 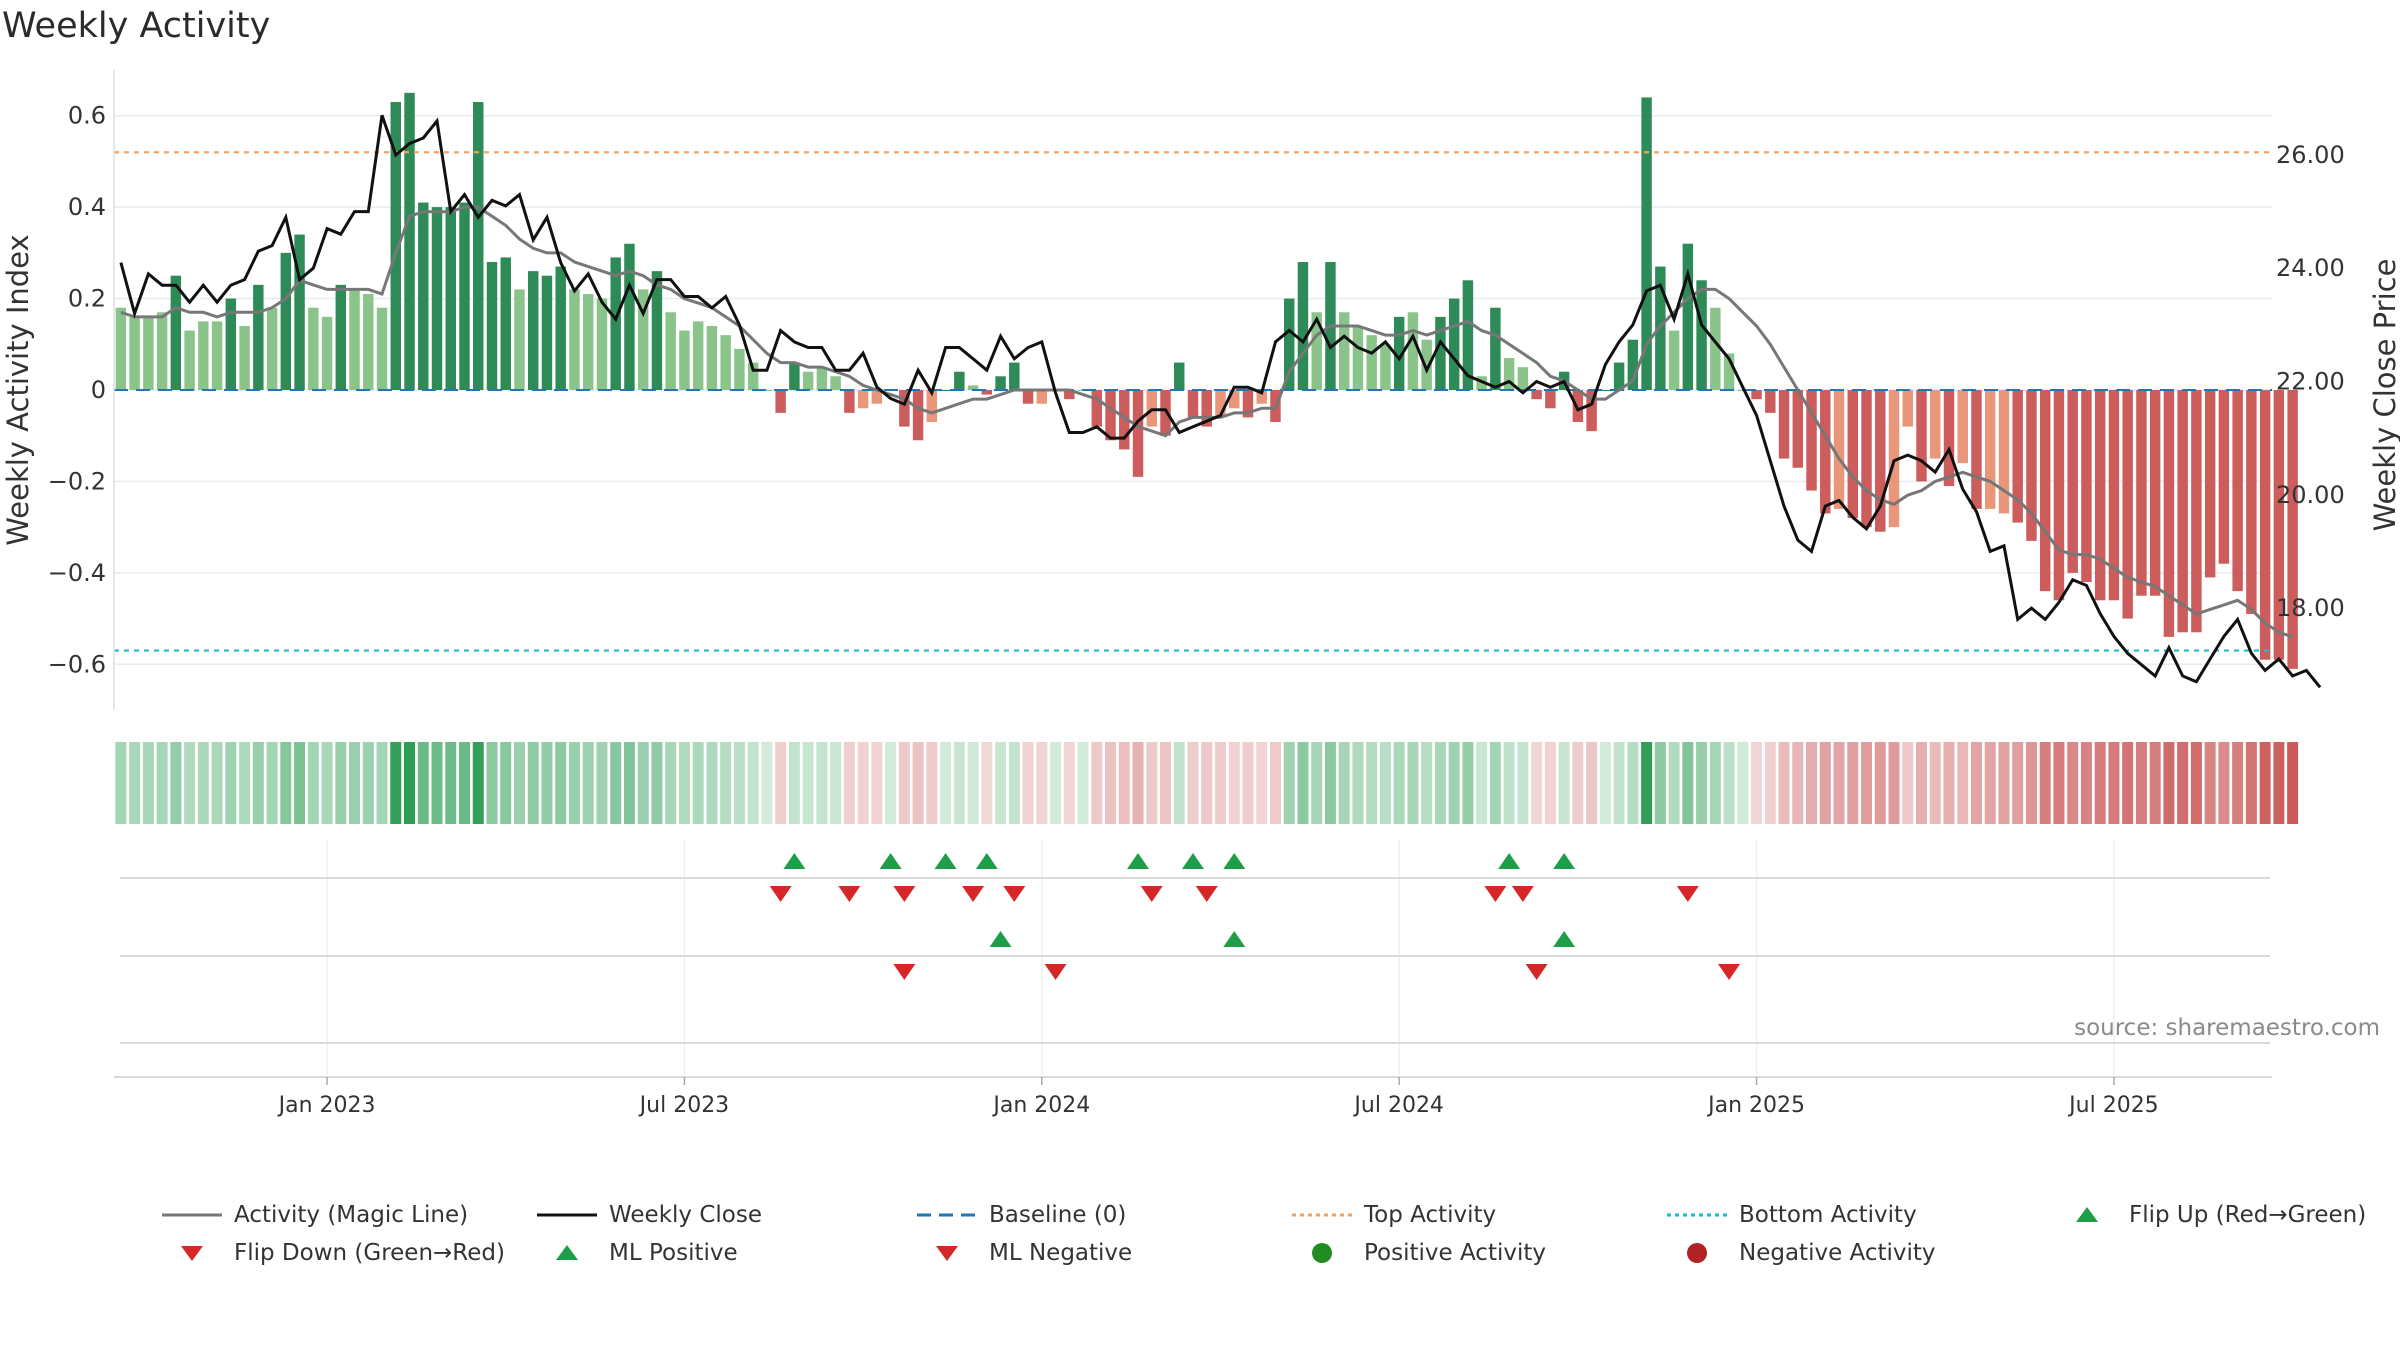 I want to click on legend-label: Flip Up (Red→Green), so click(x=2248, y=1215).